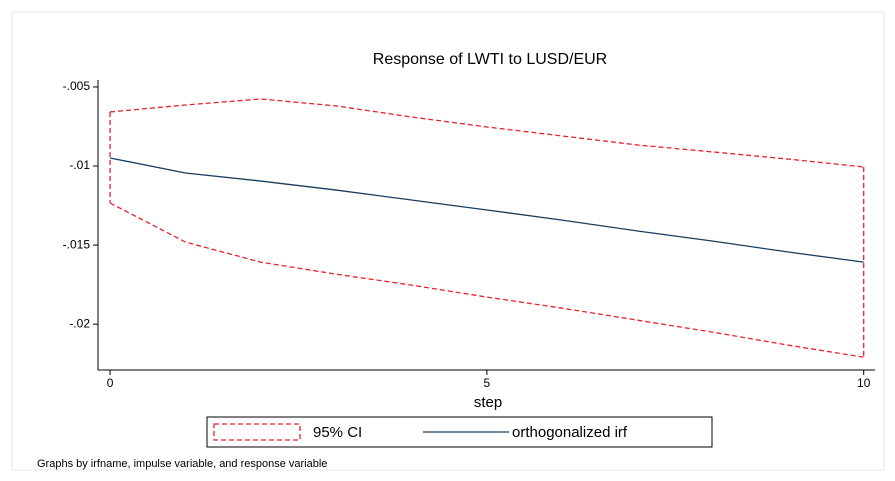 The width and height of the screenshot is (895, 481). What do you see at coordinates (79, 323) in the screenshot?
I see `y-tick-label: -.02` at bounding box center [79, 323].